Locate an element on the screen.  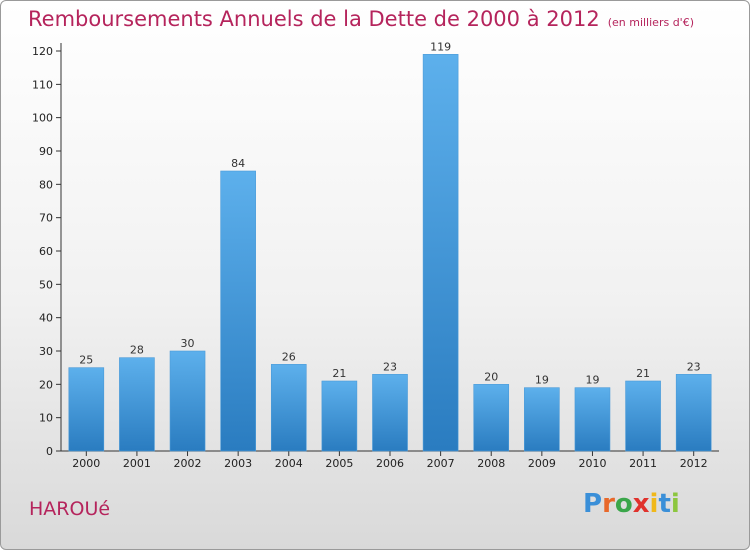
y-tick-label: 10 is located at coordinates (46, 418).